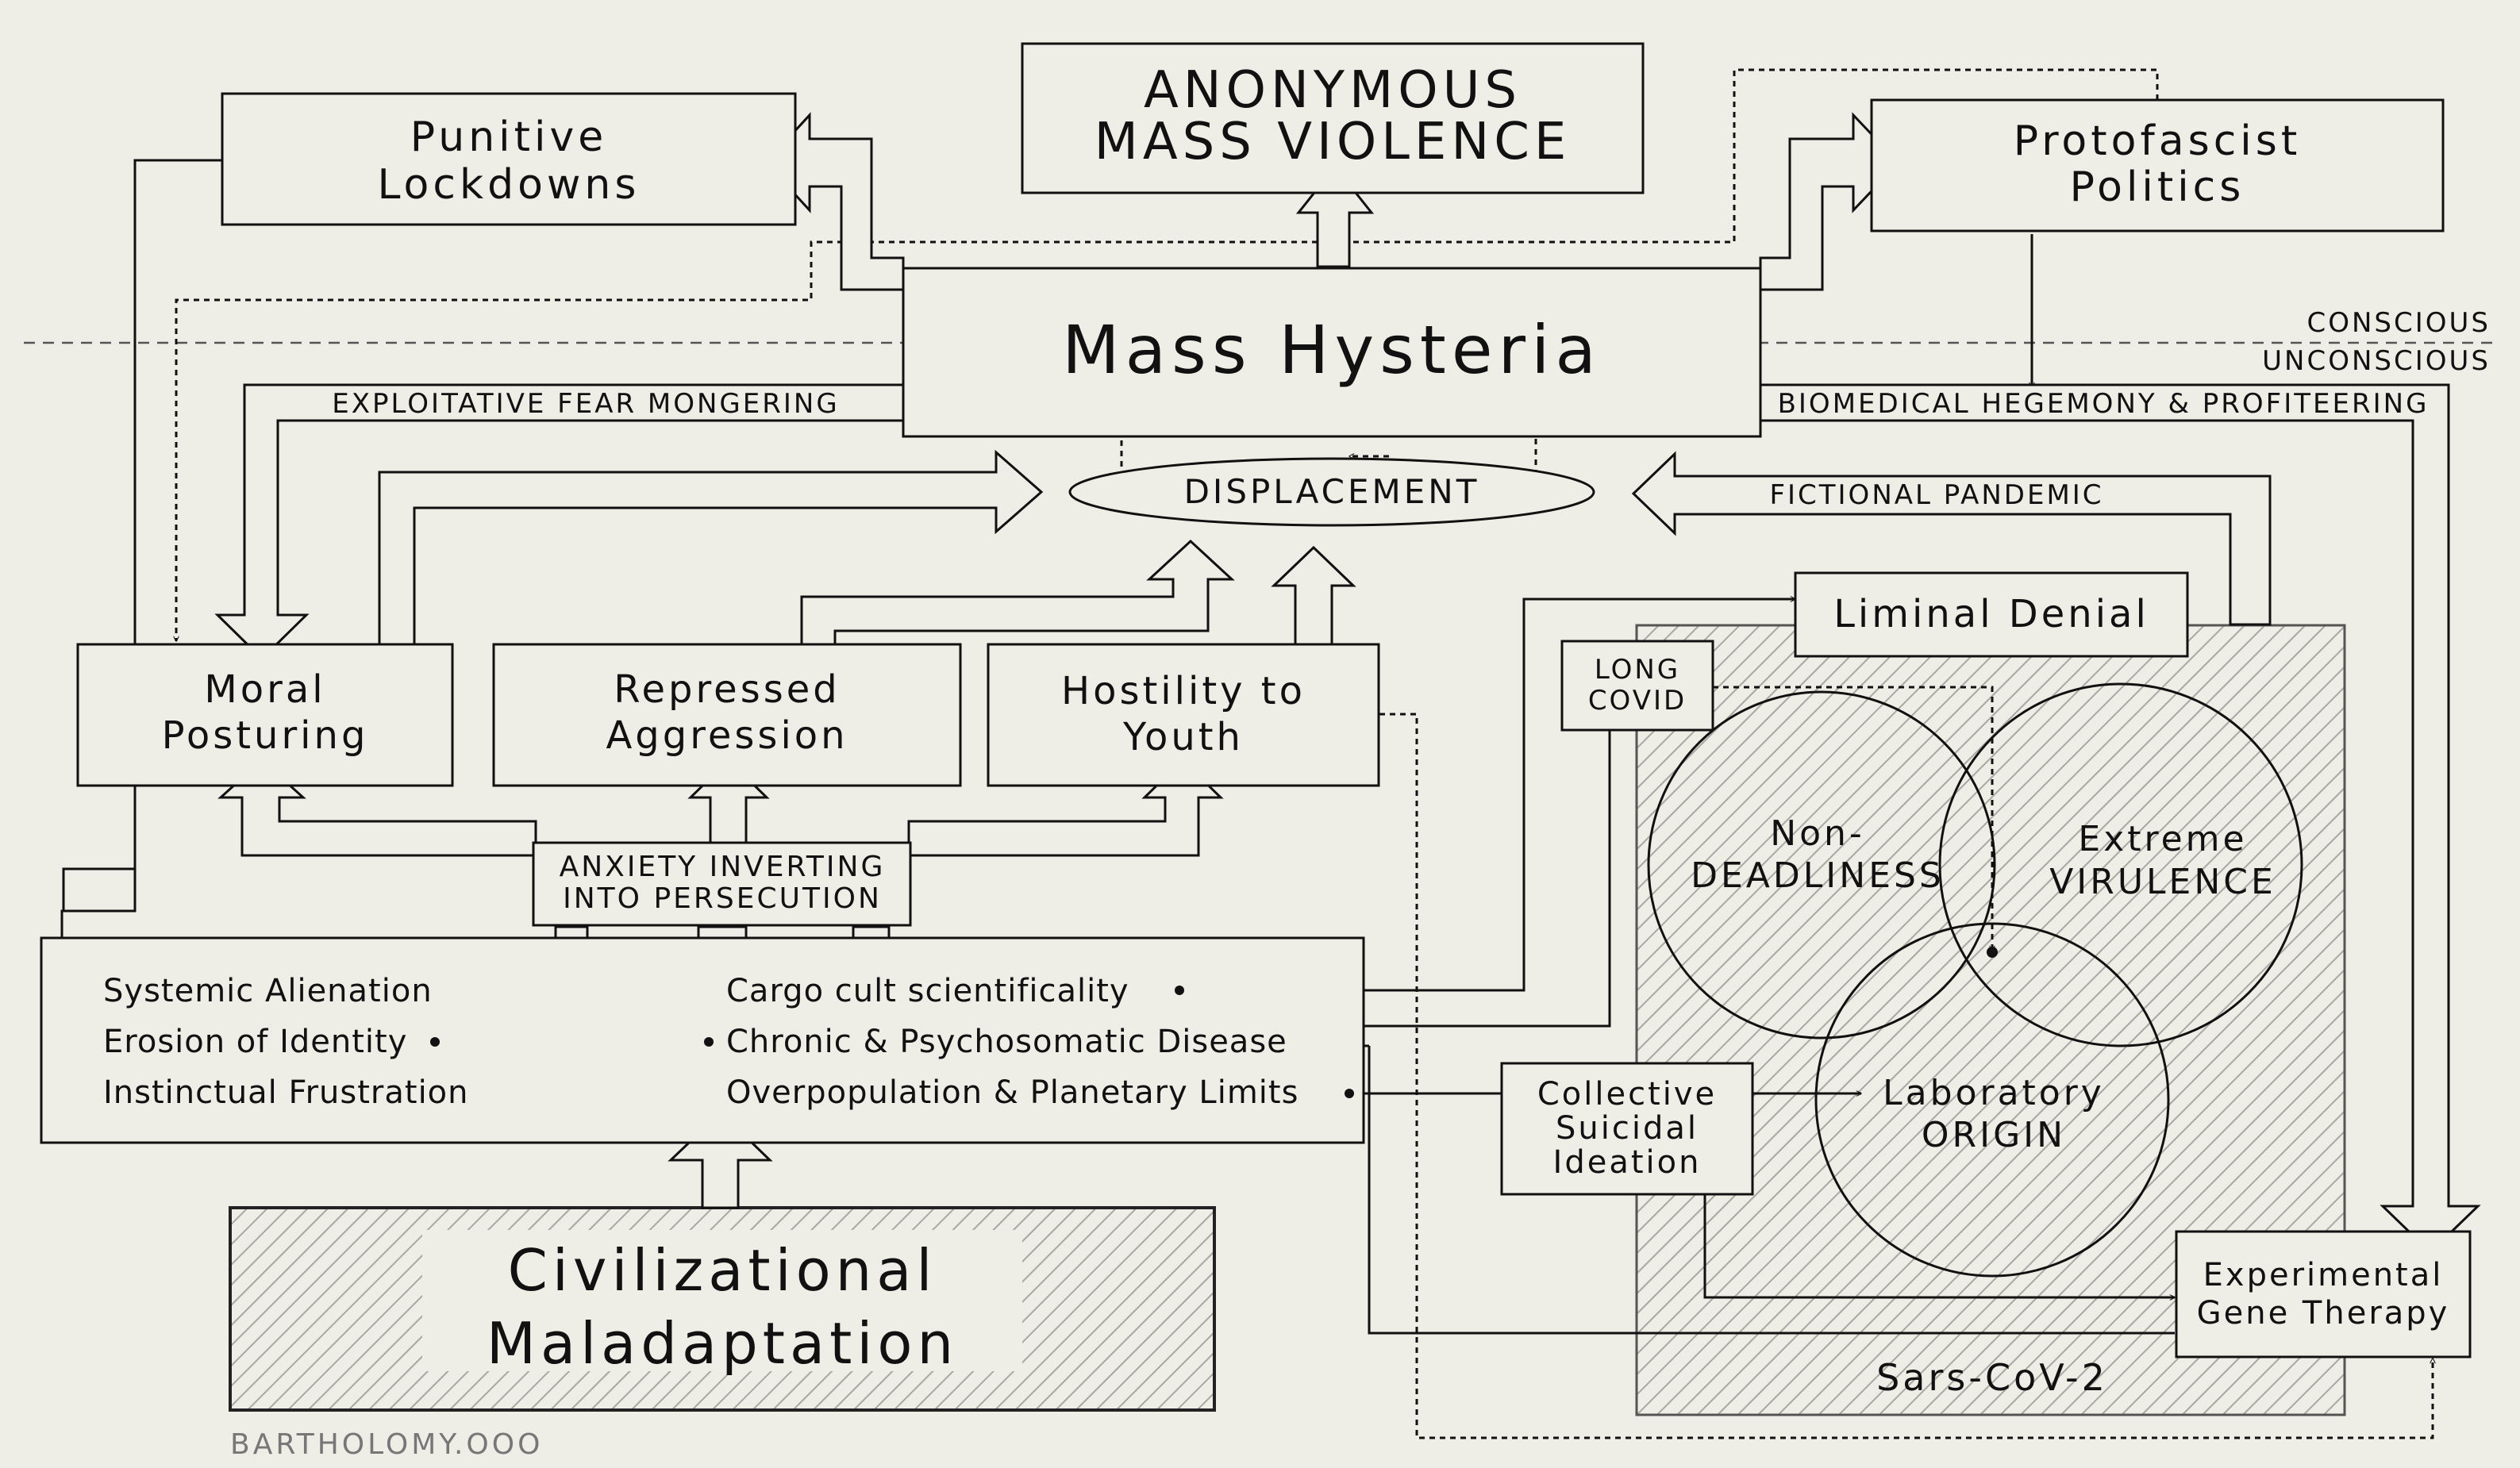  Describe the element at coordinates (1992, 1377) in the screenshot. I see `sars-cov-2-label: Sars-CoV-2` at that location.